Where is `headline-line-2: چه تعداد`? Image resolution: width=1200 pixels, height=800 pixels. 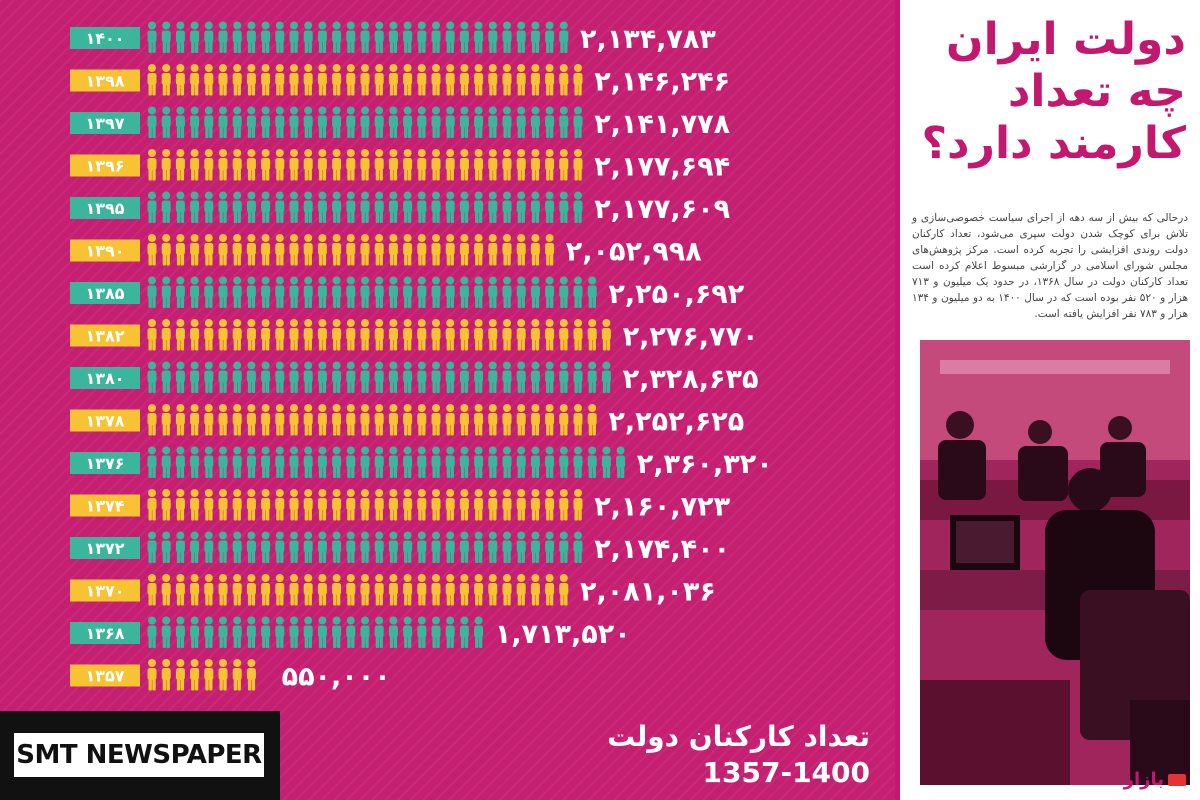
headline-line-2: چه تعداد is located at coordinates (1096, 91).